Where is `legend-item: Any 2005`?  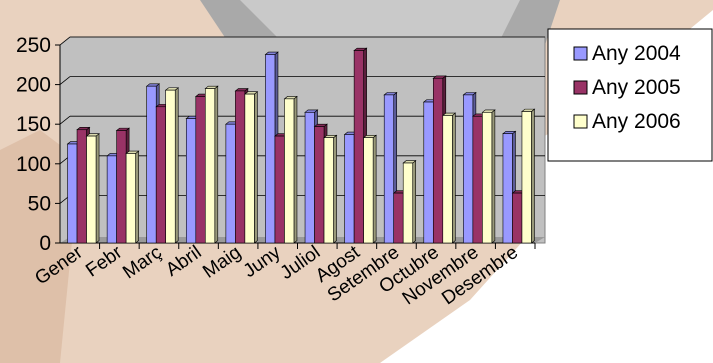
legend-item: Any 2005 is located at coordinates (627, 87).